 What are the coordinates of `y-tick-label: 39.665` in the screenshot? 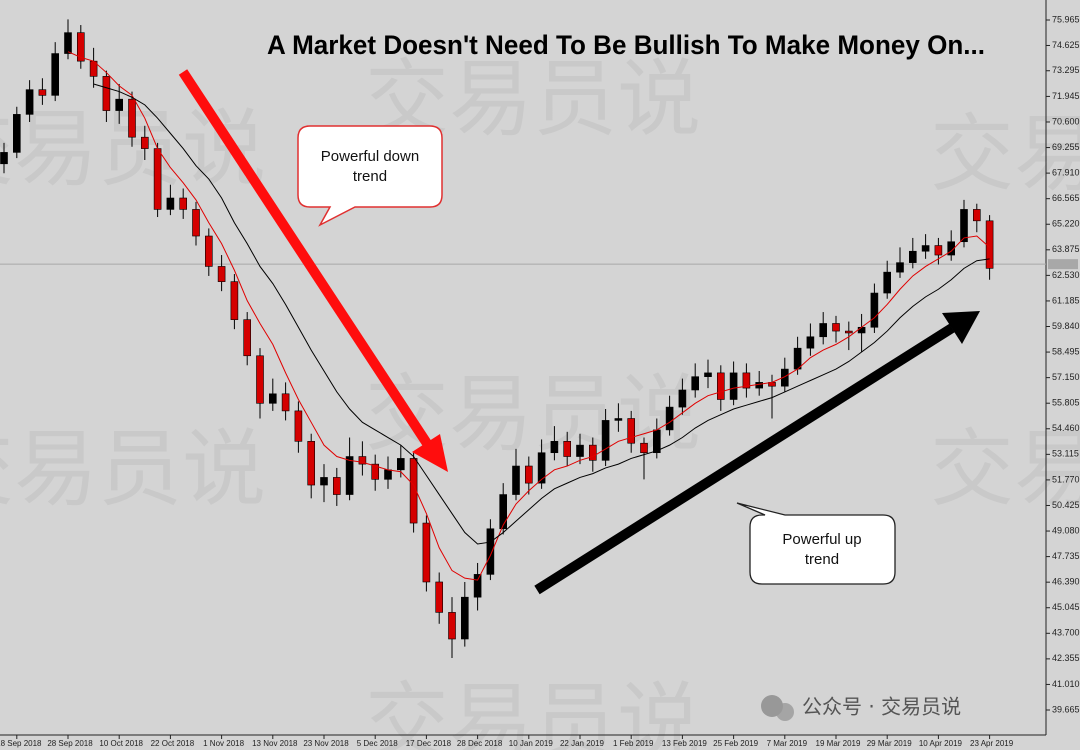 It's located at (1066, 709).